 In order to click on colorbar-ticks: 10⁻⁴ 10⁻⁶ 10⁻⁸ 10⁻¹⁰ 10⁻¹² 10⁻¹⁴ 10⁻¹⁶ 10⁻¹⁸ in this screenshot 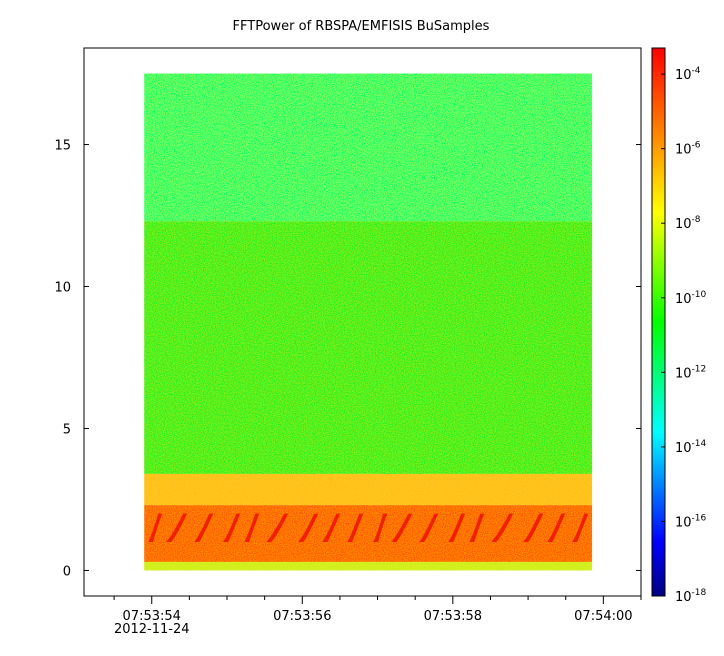, I will do `click(684, 335)`.